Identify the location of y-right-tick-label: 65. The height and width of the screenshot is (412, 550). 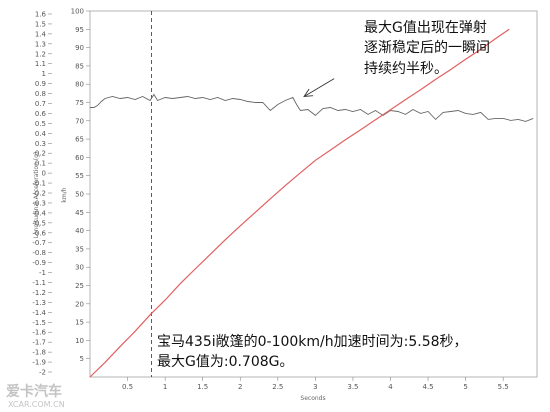
(79, 140).